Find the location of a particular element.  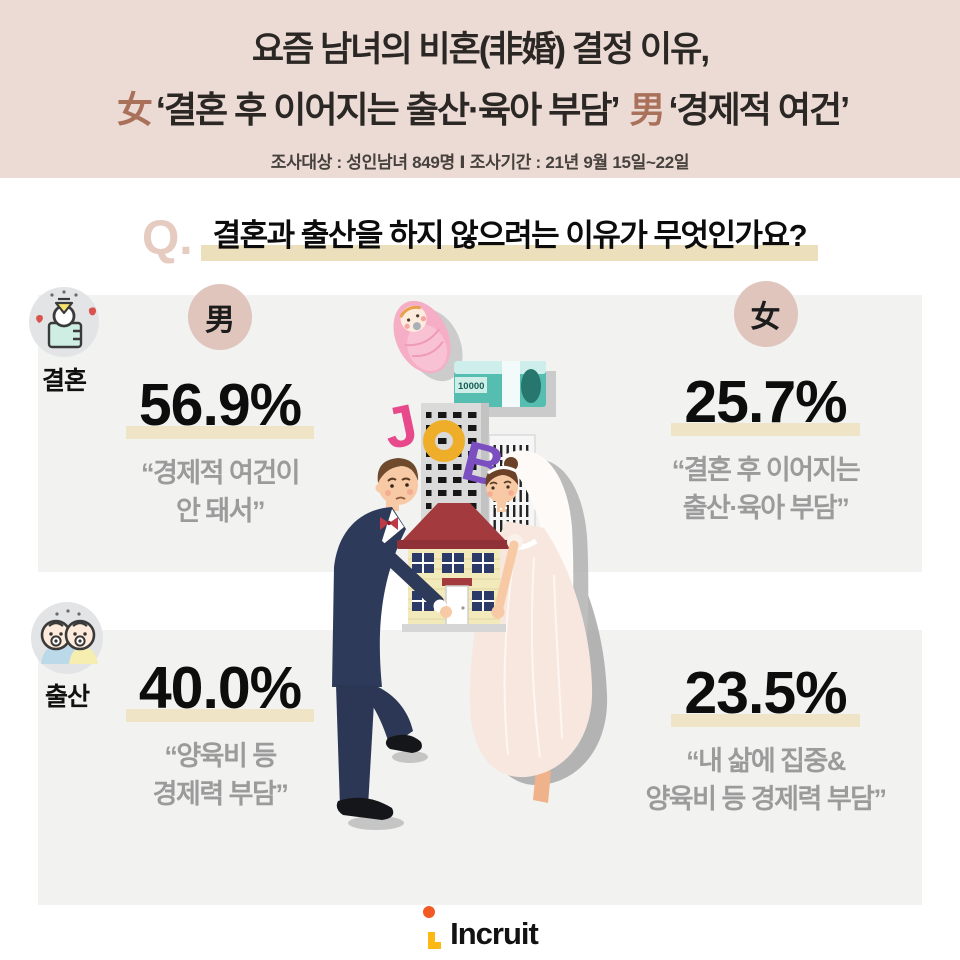

house is located at coordinates (453, 567).